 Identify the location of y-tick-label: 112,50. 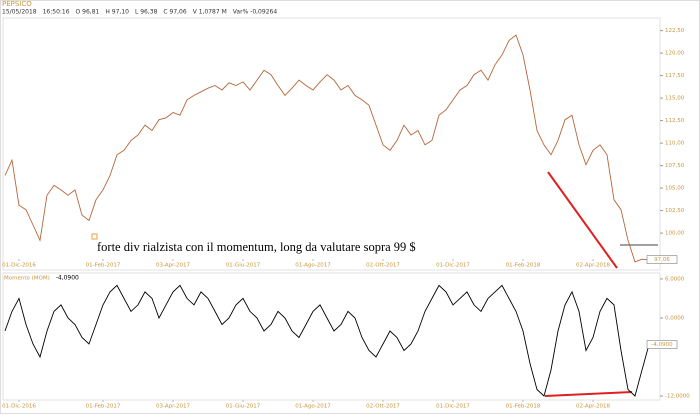
(675, 121).